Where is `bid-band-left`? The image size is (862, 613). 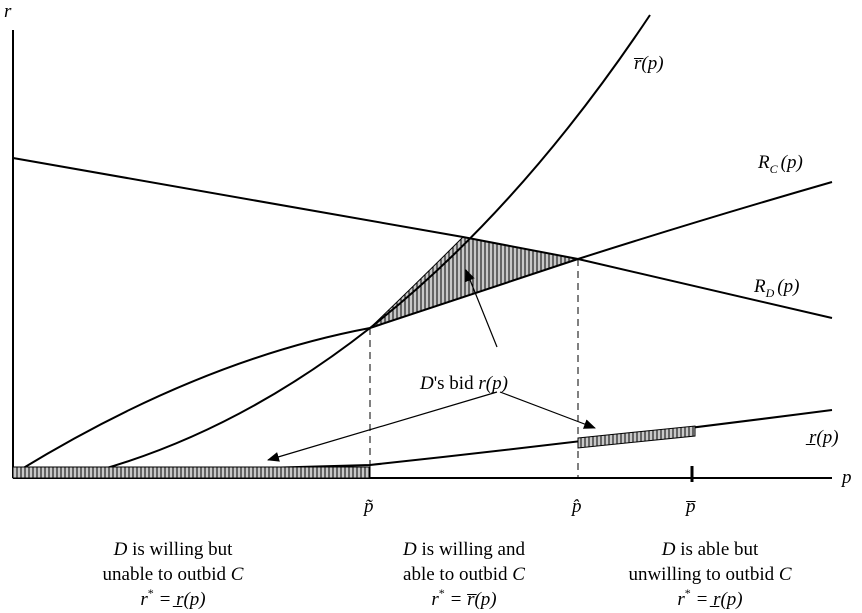 bid-band-left is located at coordinates (191, 472).